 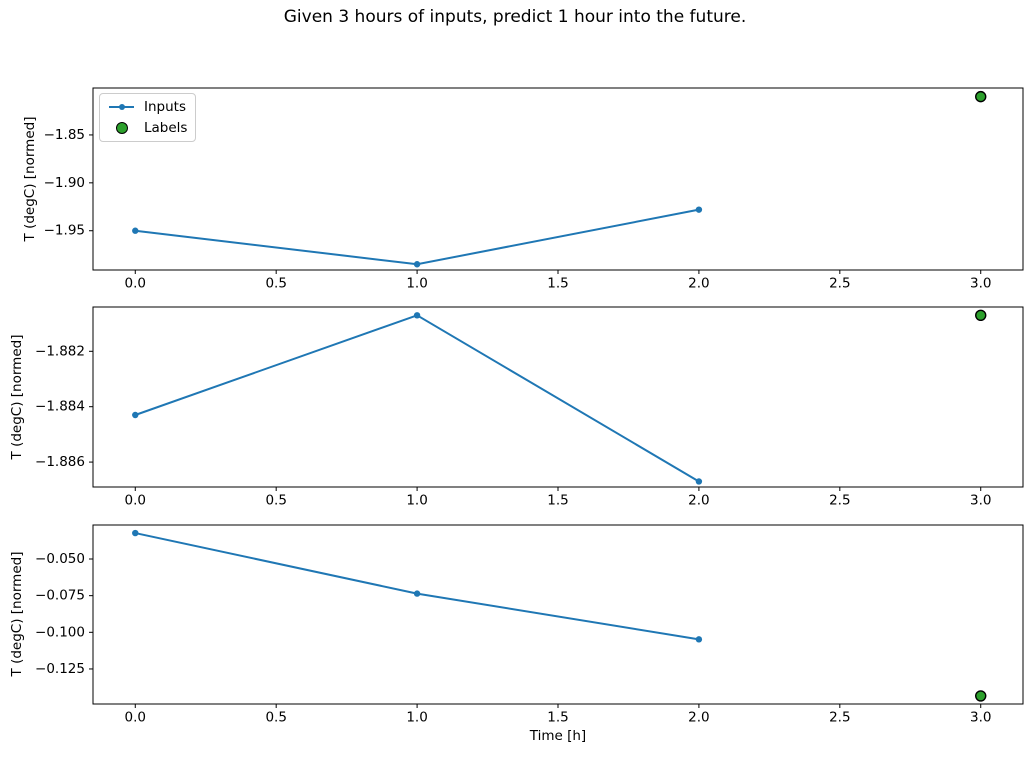 I want to click on subplot1-x-tick-label: 1.0, so click(x=416, y=284).